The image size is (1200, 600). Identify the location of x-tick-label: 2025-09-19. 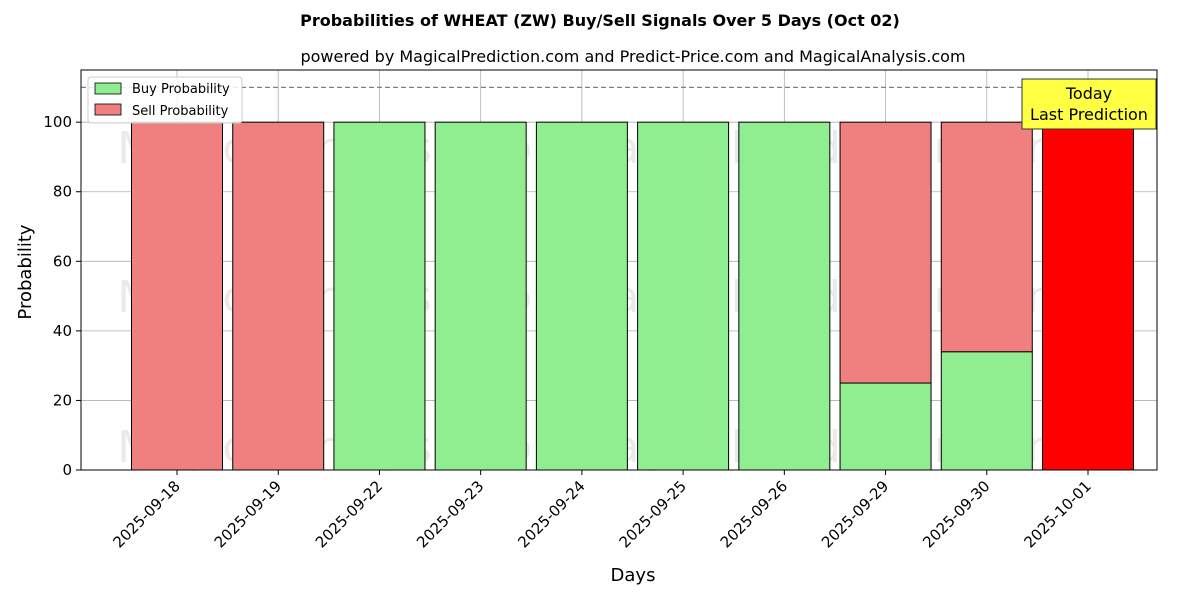
(248, 514).